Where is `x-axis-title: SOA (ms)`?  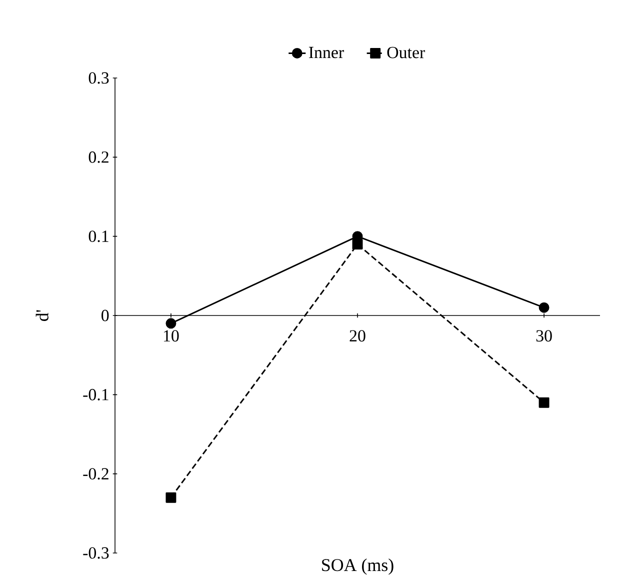
x-axis-title: SOA (ms) is located at coordinates (358, 566).